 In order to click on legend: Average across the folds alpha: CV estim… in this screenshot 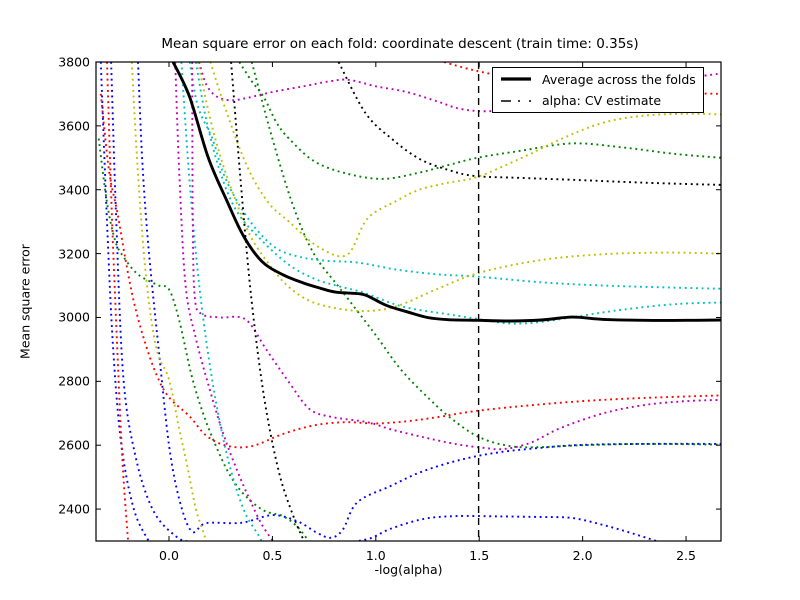, I will do `click(598, 90)`.